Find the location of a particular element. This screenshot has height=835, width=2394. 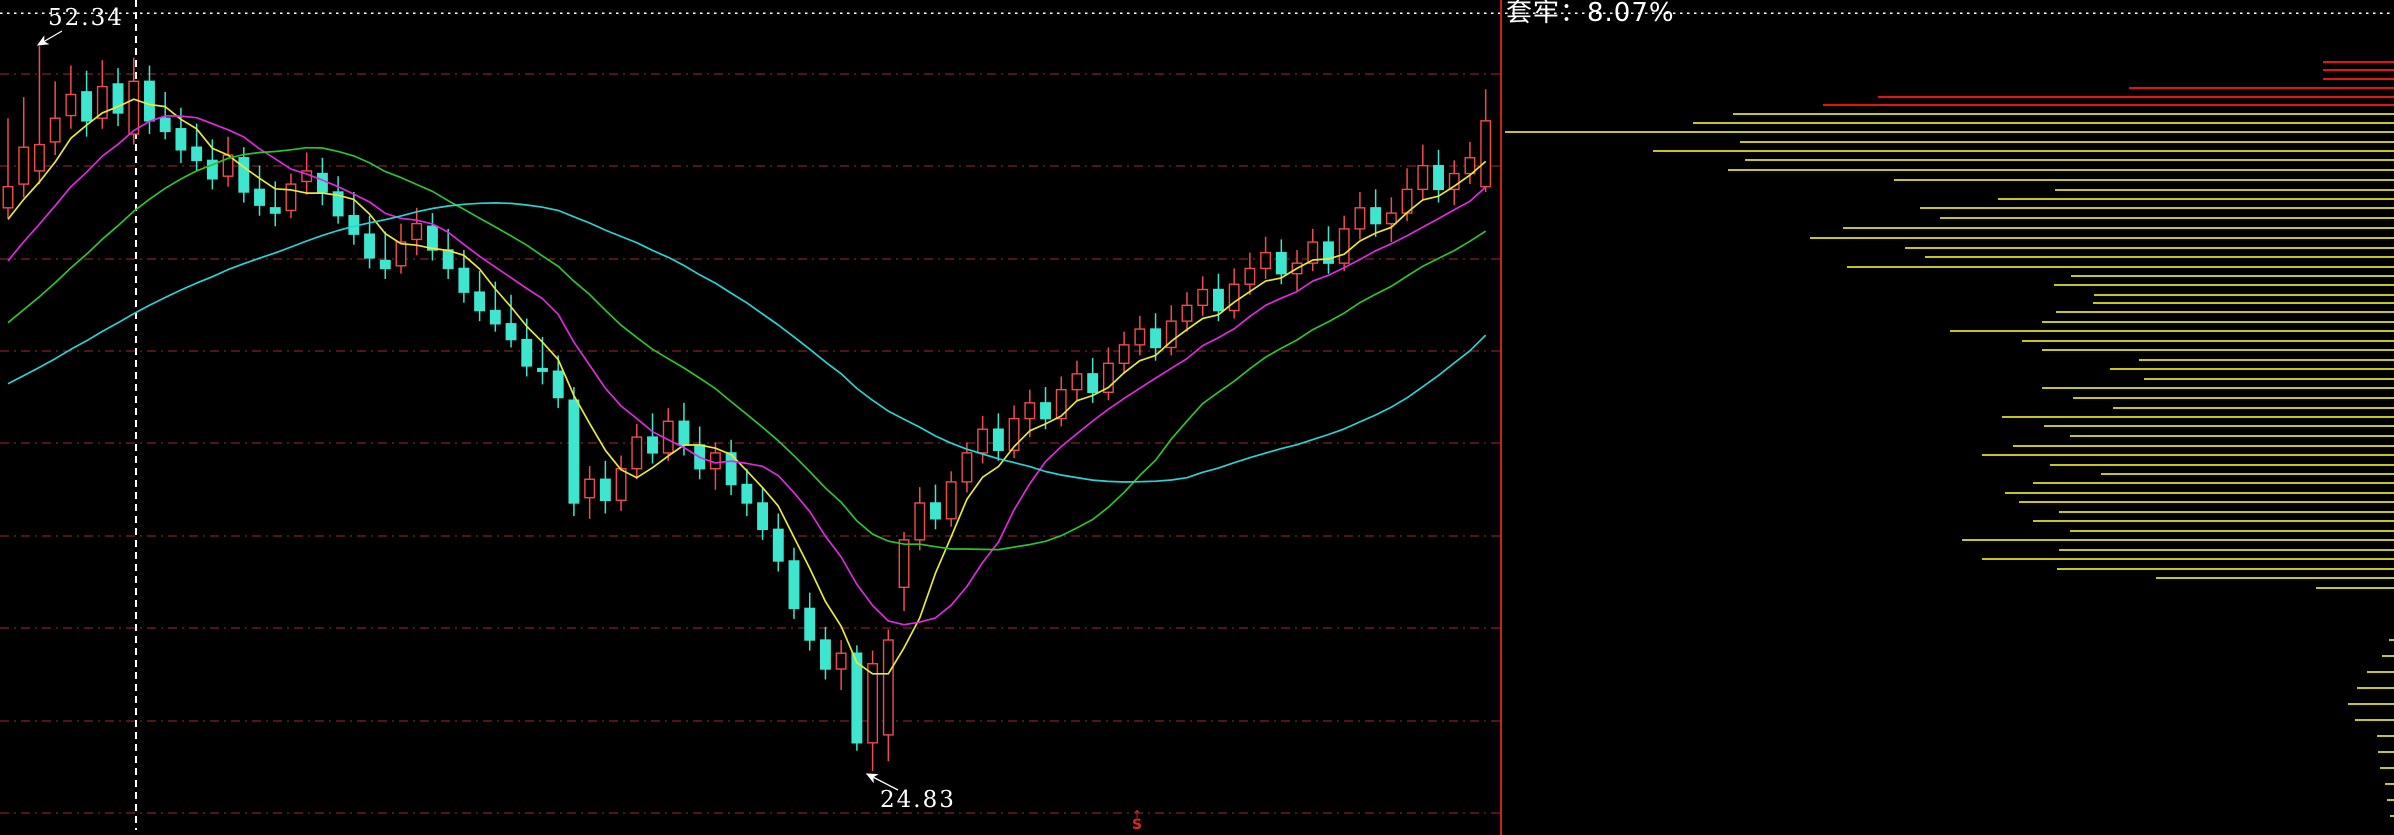

low-price-label: 24.83 is located at coordinates (918, 800).